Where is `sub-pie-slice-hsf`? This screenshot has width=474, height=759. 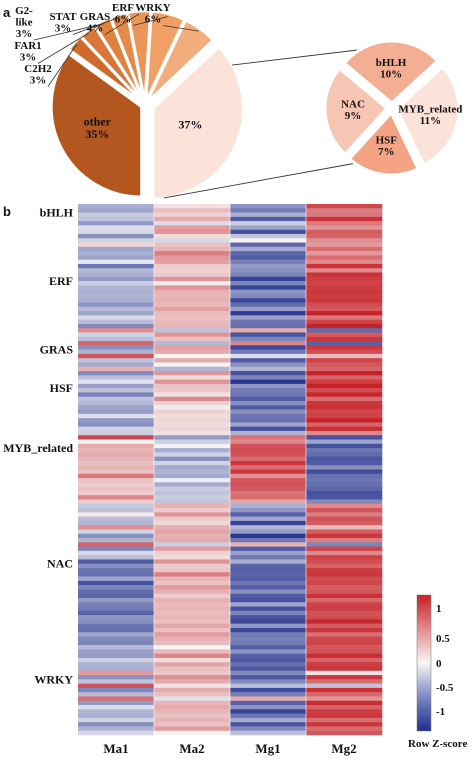
sub-pie-slice-hsf is located at coordinates (384, 143).